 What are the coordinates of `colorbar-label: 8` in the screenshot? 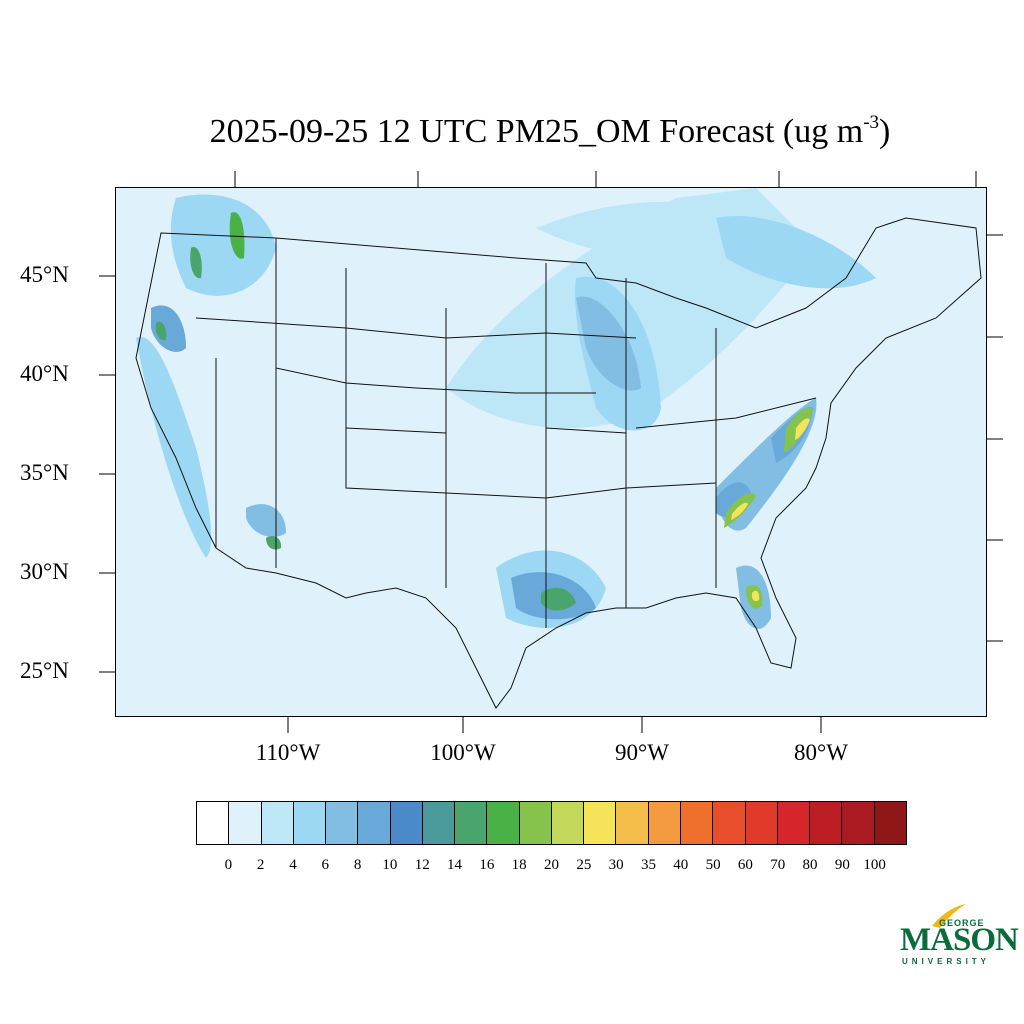 It's located at (357, 865).